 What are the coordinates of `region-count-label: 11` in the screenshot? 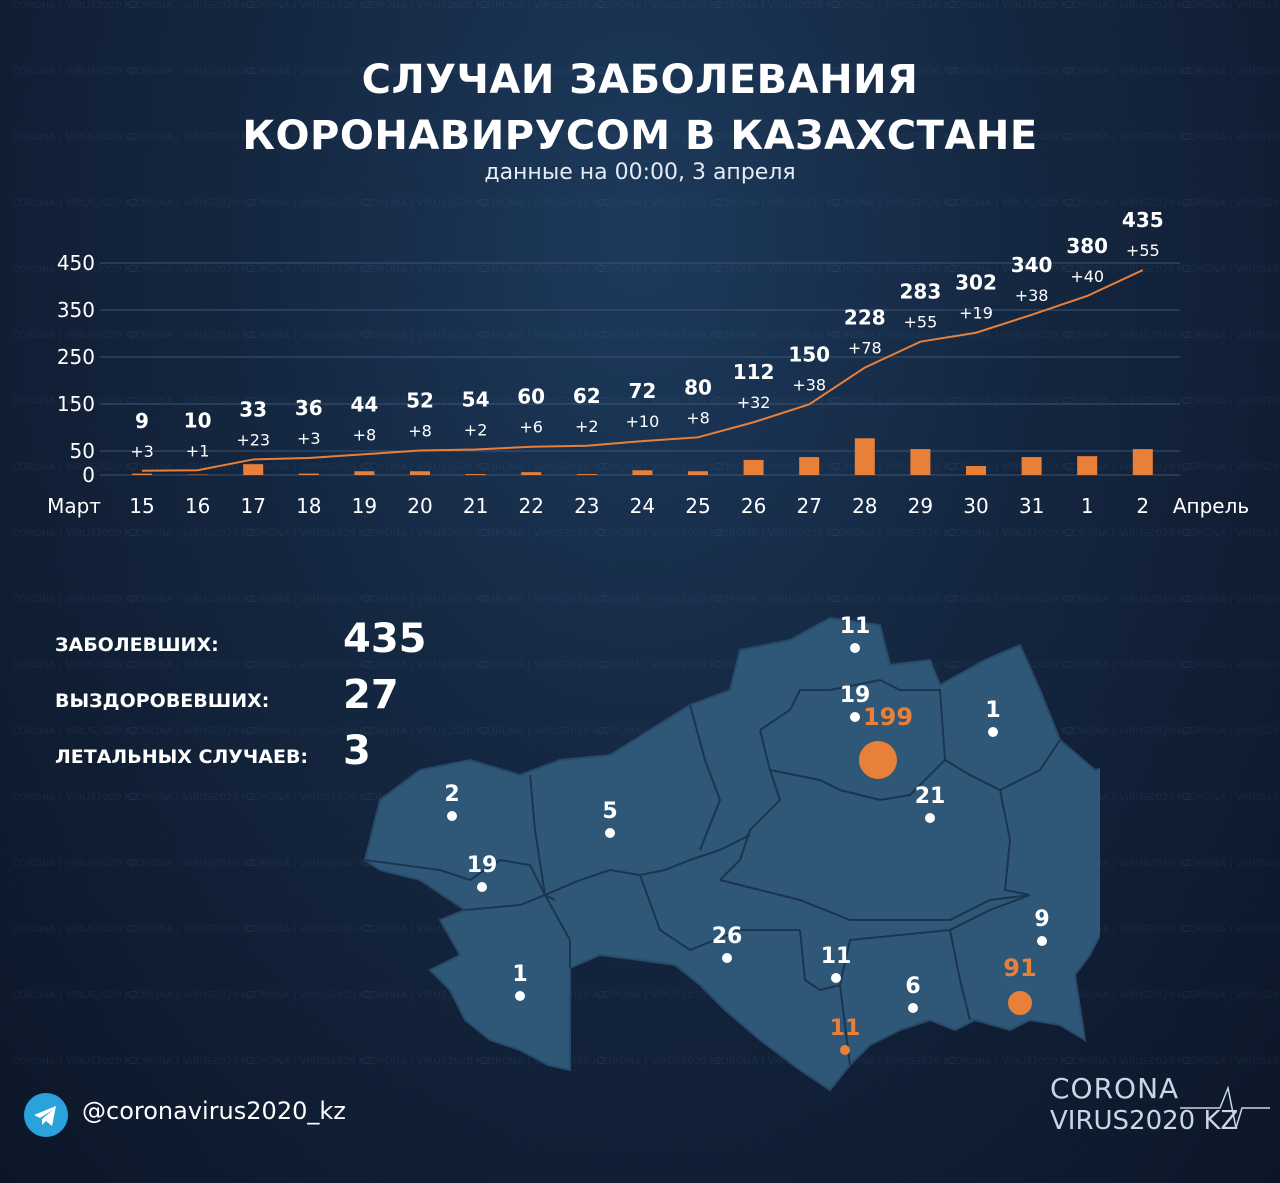 It's located at (845, 1028).